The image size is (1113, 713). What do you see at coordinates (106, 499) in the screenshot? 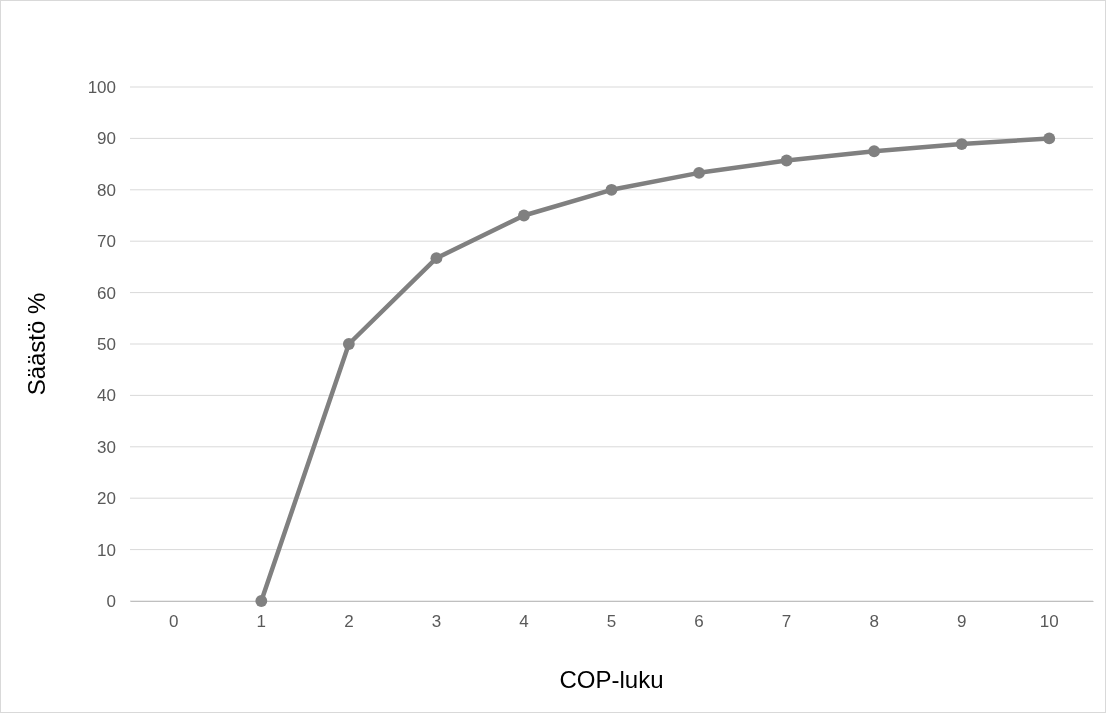
I see `y-tick-label: 20` at bounding box center [106, 499].